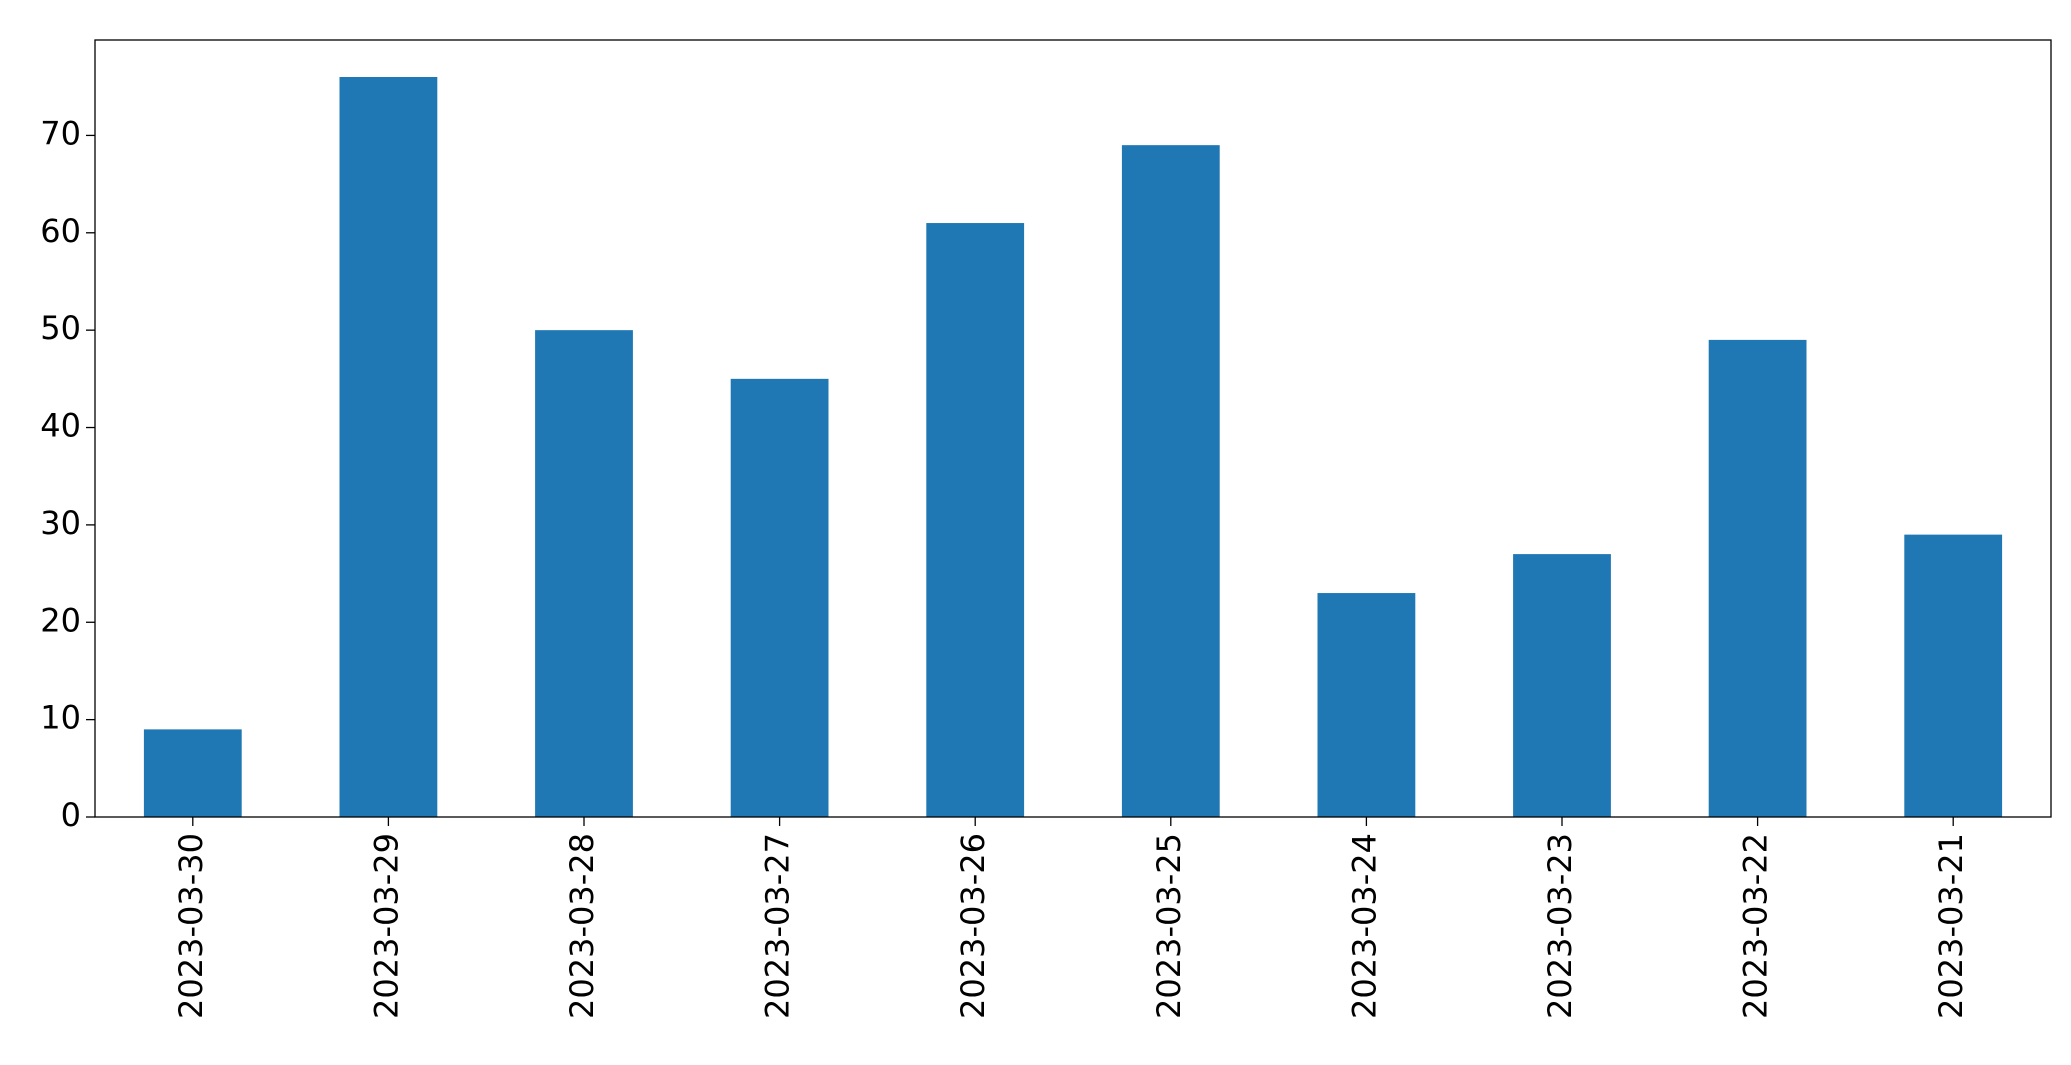 The width and height of the screenshot is (2071, 1065). I want to click on x-tick-label: 2023-03-24, so click(1364, 926).